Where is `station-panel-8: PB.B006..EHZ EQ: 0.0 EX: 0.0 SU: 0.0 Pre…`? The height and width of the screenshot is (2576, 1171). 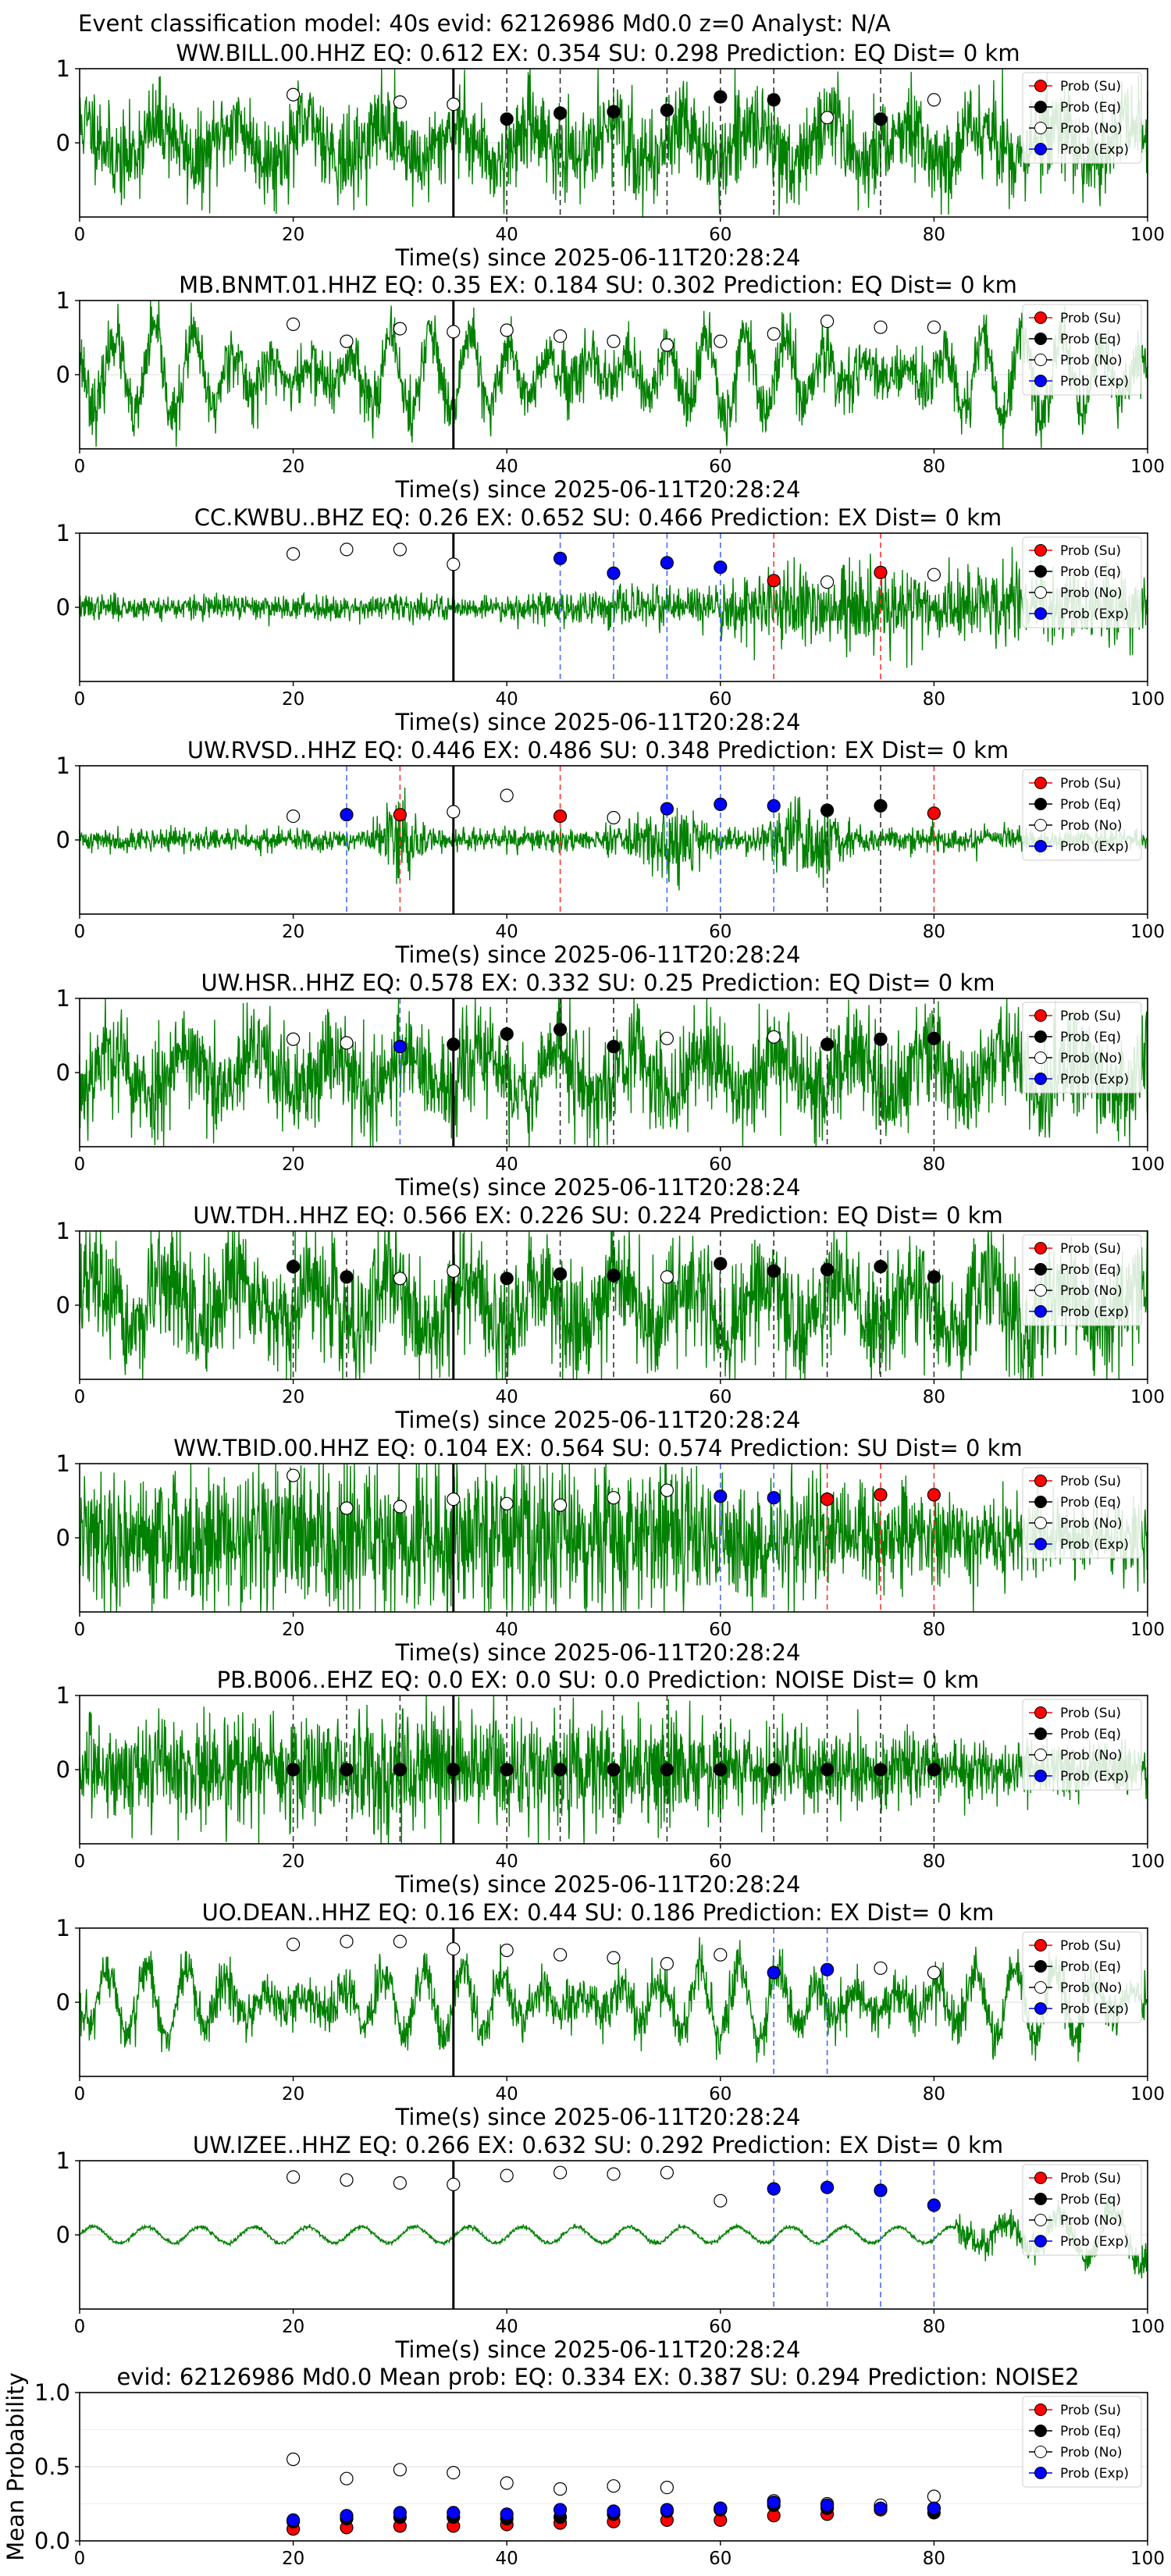
station-panel-8: PB.B006..EHZ EQ: 0.0 EX: 0.0 SU: 0.0 Pre… is located at coordinates (610, 1782).